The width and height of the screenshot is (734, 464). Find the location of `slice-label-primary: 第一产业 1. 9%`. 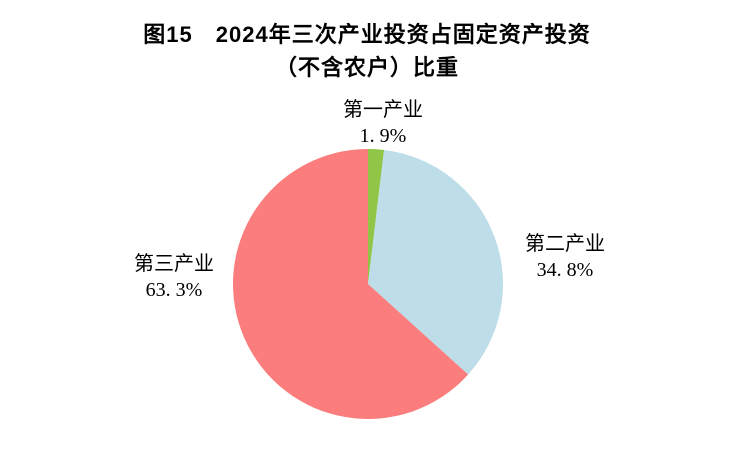

slice-label-primary: 第一产业 1. 9% is located at coordinates (383, 123).